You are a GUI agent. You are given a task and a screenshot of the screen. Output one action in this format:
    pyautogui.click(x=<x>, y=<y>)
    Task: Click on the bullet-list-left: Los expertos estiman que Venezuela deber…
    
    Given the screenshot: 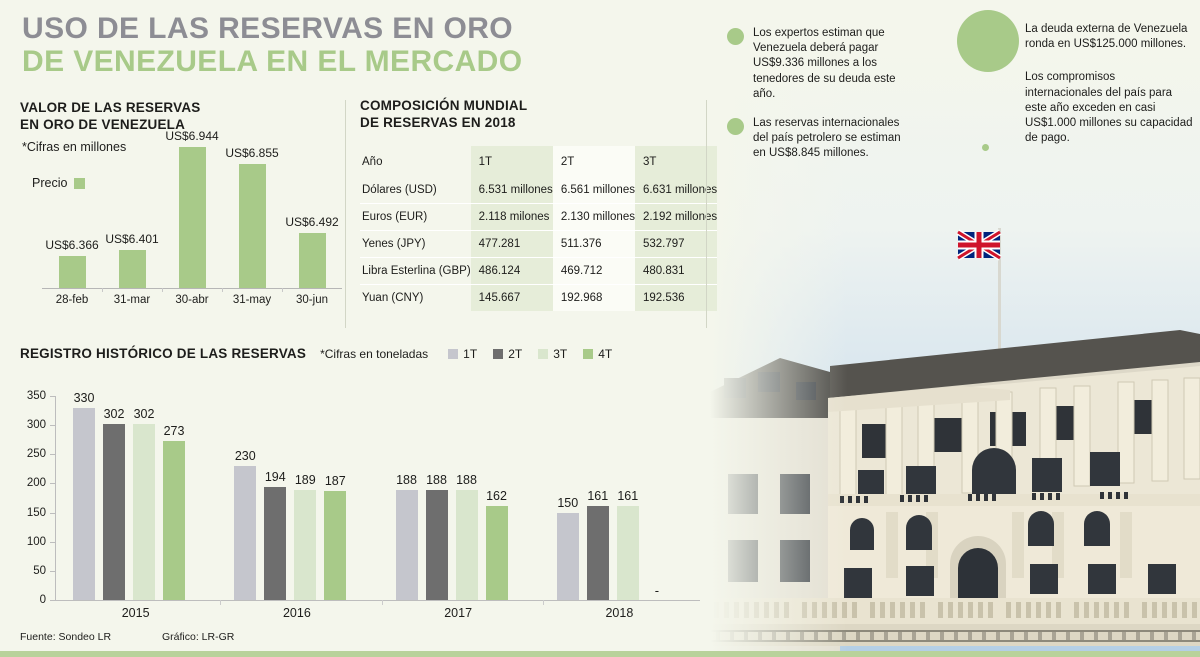 What is the action you would take?
    pyautogui.click(x=817, y=100)
    